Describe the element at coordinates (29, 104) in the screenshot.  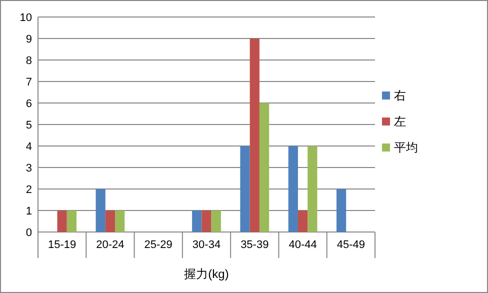
I see `y-tick-label: 6` at that location.